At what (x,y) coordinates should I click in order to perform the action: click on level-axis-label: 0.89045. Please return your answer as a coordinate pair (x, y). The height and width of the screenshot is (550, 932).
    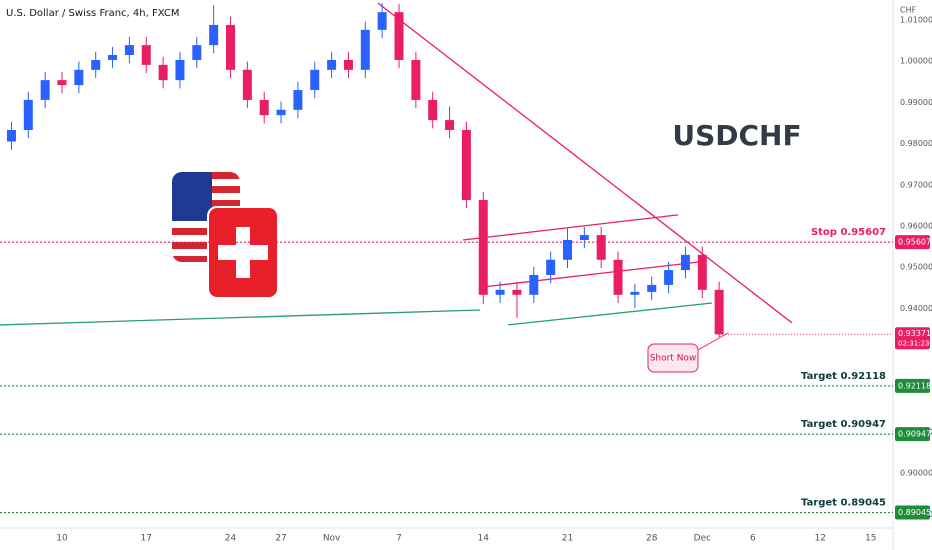
    Looking at the image, I should click on (914, 512).